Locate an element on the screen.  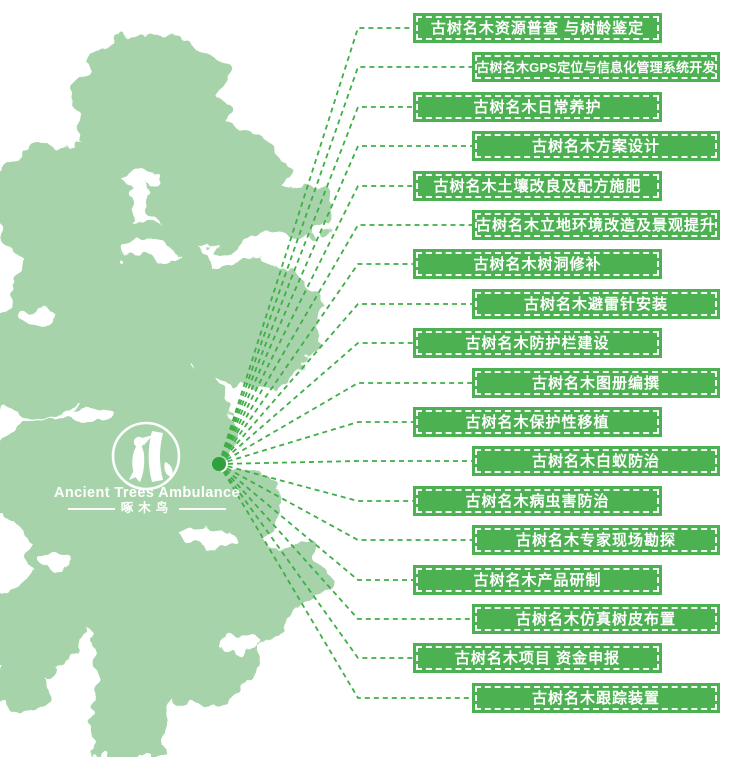
service-banner-label: 古树名木仿真树皮布置 is located at coordinates (595, 619).